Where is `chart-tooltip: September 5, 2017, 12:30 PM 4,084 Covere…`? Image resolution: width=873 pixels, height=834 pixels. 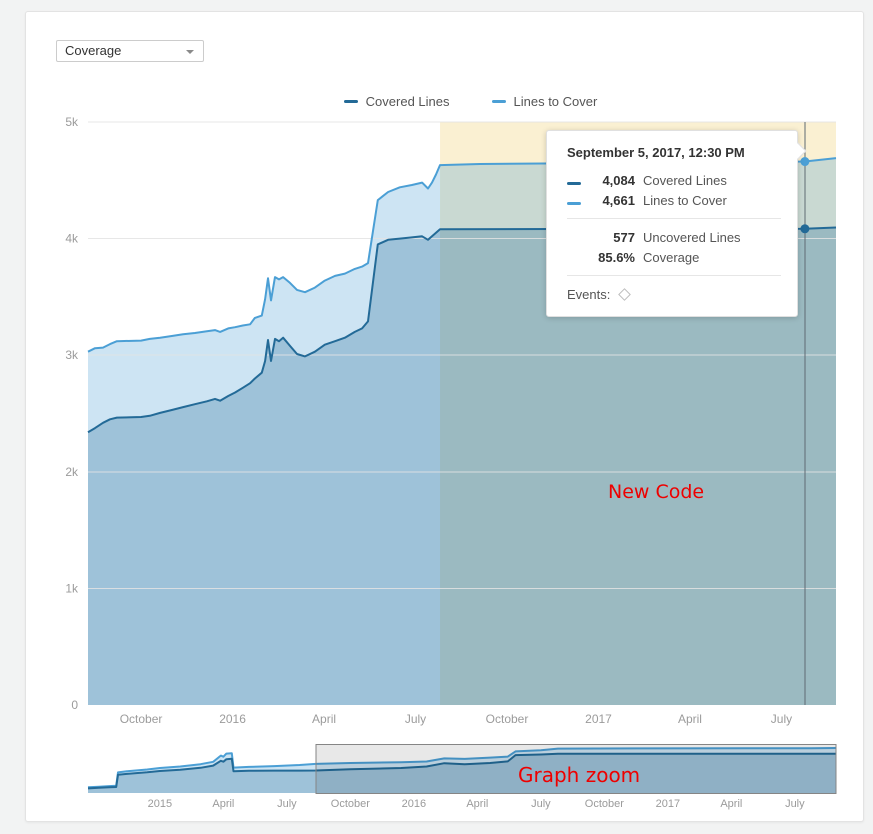
chart-tooltip: September 5, 2017, 12:30 PM 4,084 Covere… is located at coordinates (676, 223).